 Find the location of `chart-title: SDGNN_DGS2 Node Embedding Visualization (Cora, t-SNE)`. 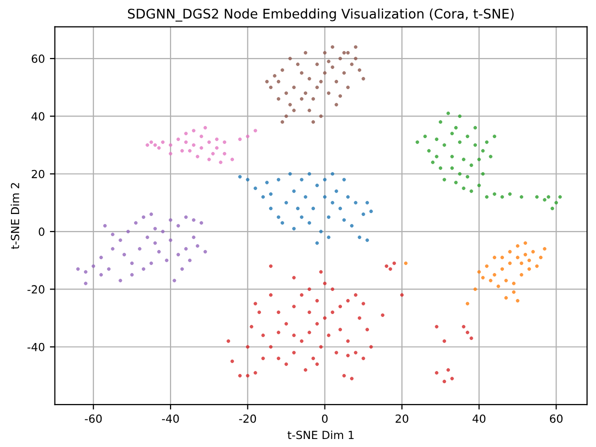

chart-title: SDGNN_DGS2 Node Embedding Visualization (Cora, t-SNE) is located at coordinates (321, 15).